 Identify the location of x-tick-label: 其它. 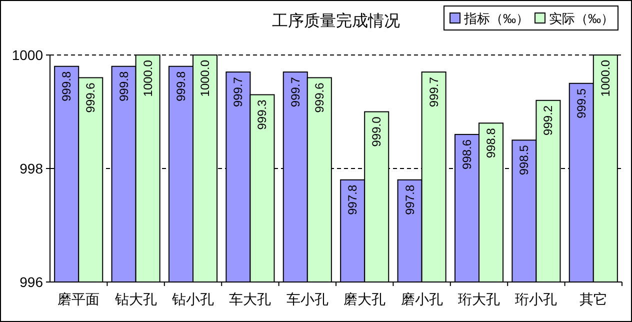
(593, 299).